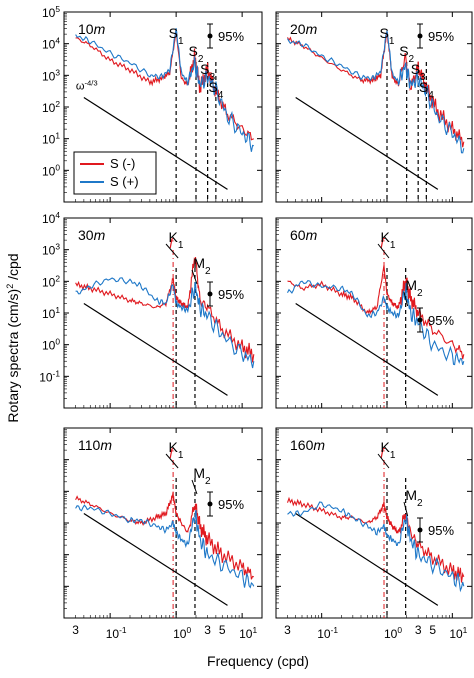 This screenshot has width=474, height=678. What do you see at coordinates (13, 268) in the screenshot?
I see `y-axis-label-tail: /cpd` at bounding box center [13, 268].